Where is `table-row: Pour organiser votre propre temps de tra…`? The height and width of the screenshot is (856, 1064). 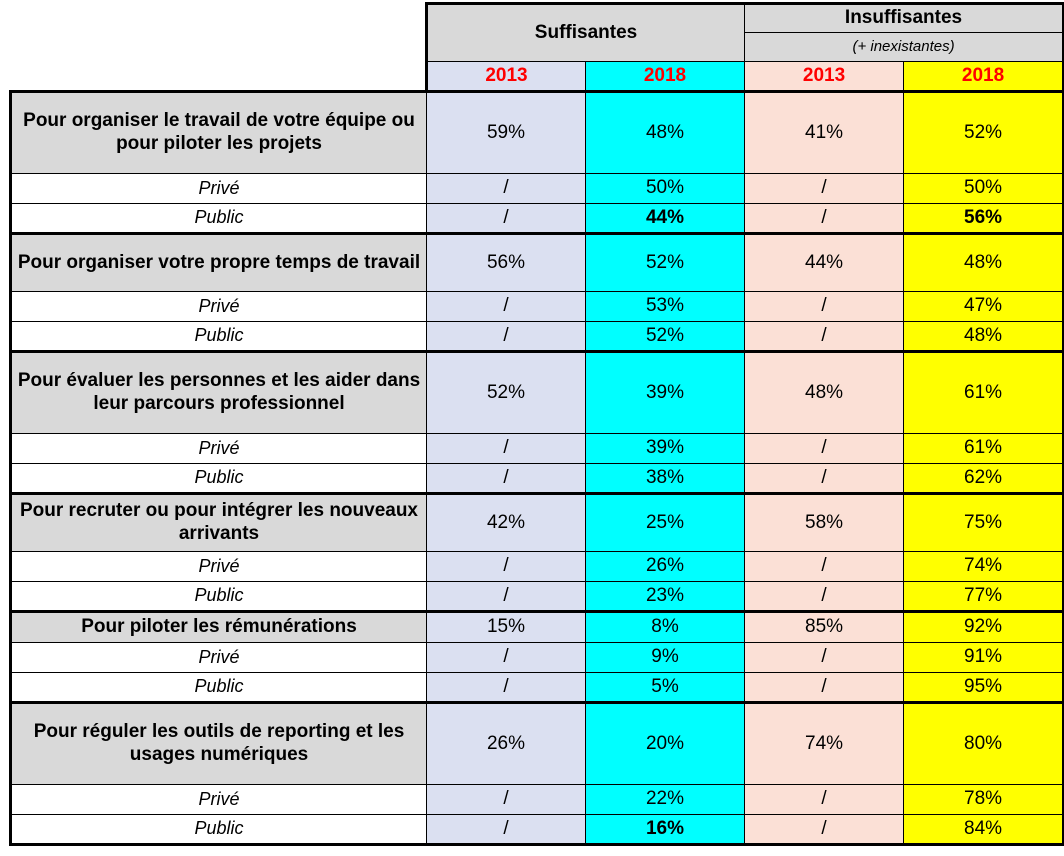
table-row: Pour organiser votre propre temps de tra… is located at coordinates (536, 262).